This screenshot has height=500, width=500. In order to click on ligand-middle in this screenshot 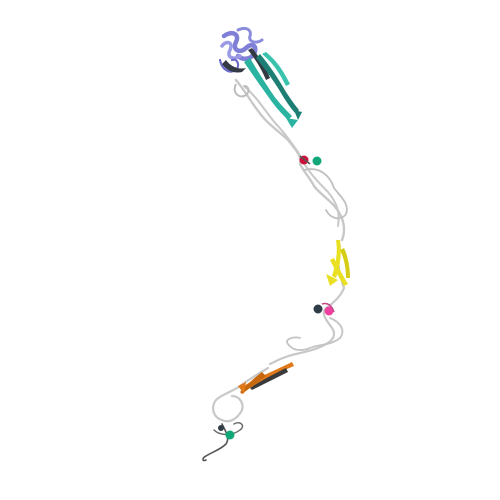, I will do `click(324, 309)`.